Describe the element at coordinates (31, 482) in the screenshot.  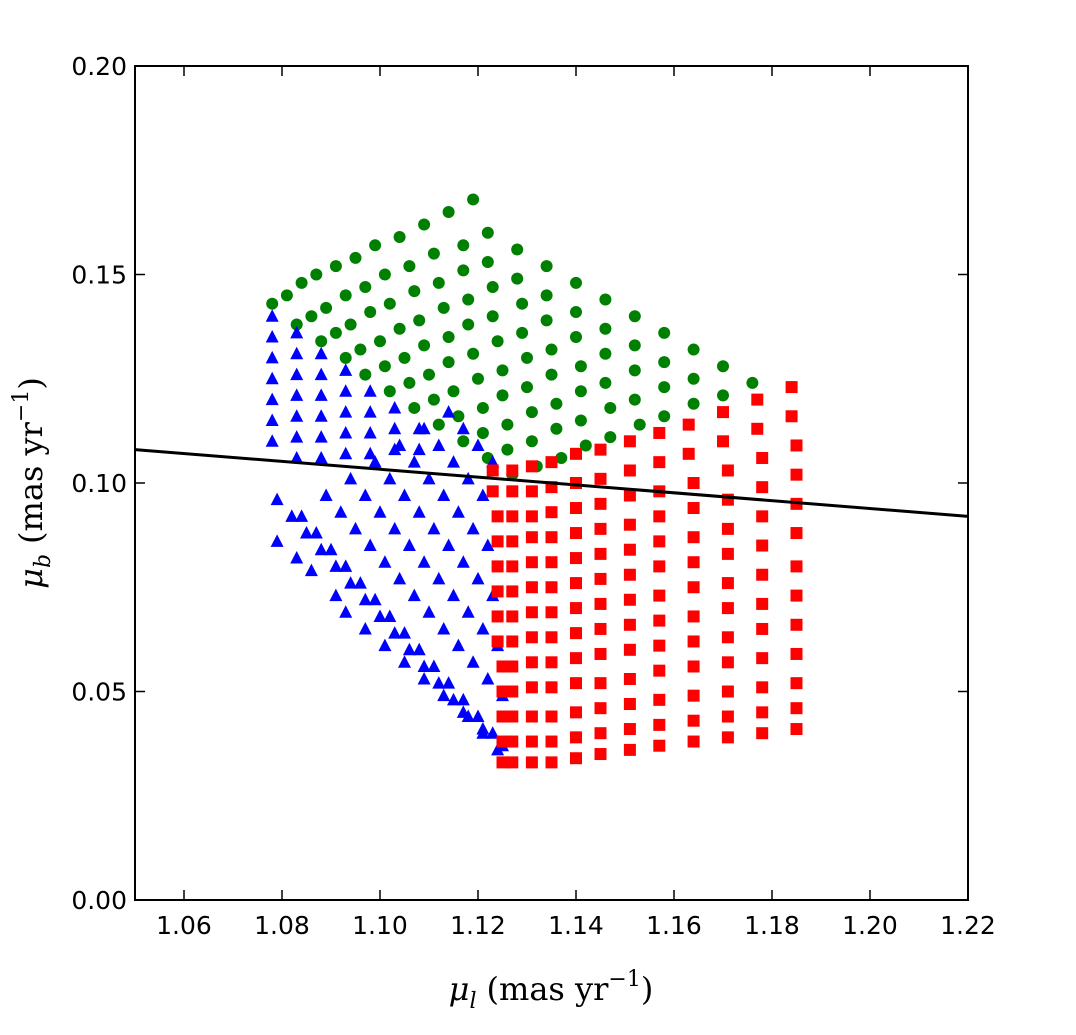
I see `y-axis-unit: (mas yr` at that location.